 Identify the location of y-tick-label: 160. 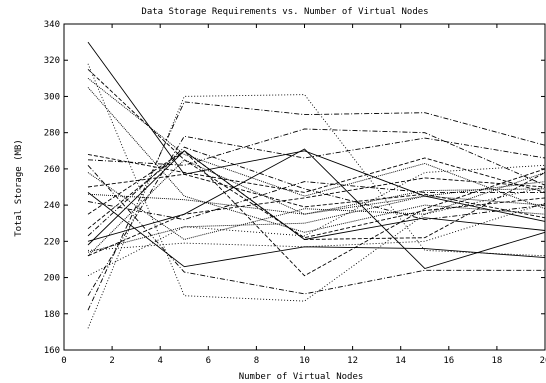
(52, 351).